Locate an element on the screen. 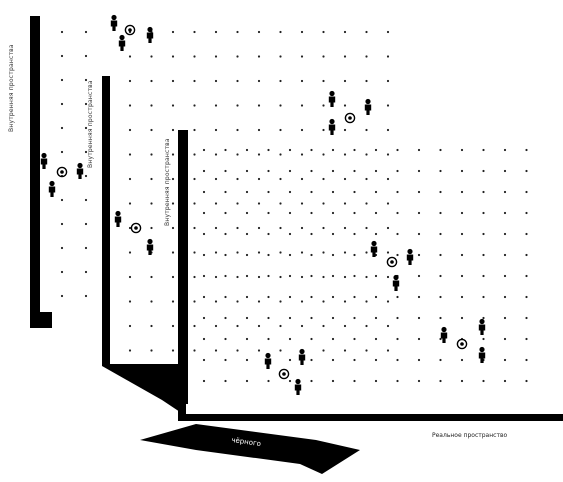 The image size is (563, 482). person-icon is located at coordinates (44, 160).